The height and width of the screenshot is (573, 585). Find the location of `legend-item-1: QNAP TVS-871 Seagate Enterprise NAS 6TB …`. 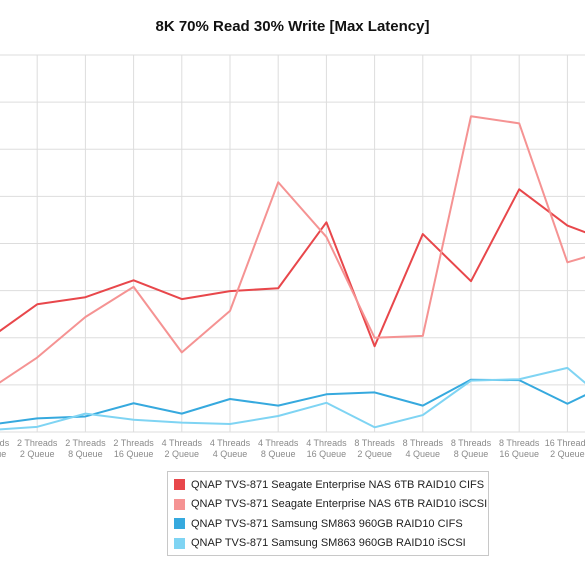

legend-item-1: QNAP TVS-871 Seagate Enterprise NAS 6TB … is located at coordinates (328, 485).